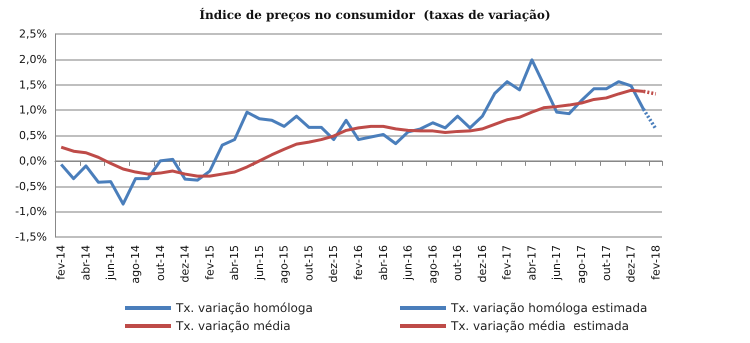  I want to click on x-tick-label: out-17, so click(606, 263).